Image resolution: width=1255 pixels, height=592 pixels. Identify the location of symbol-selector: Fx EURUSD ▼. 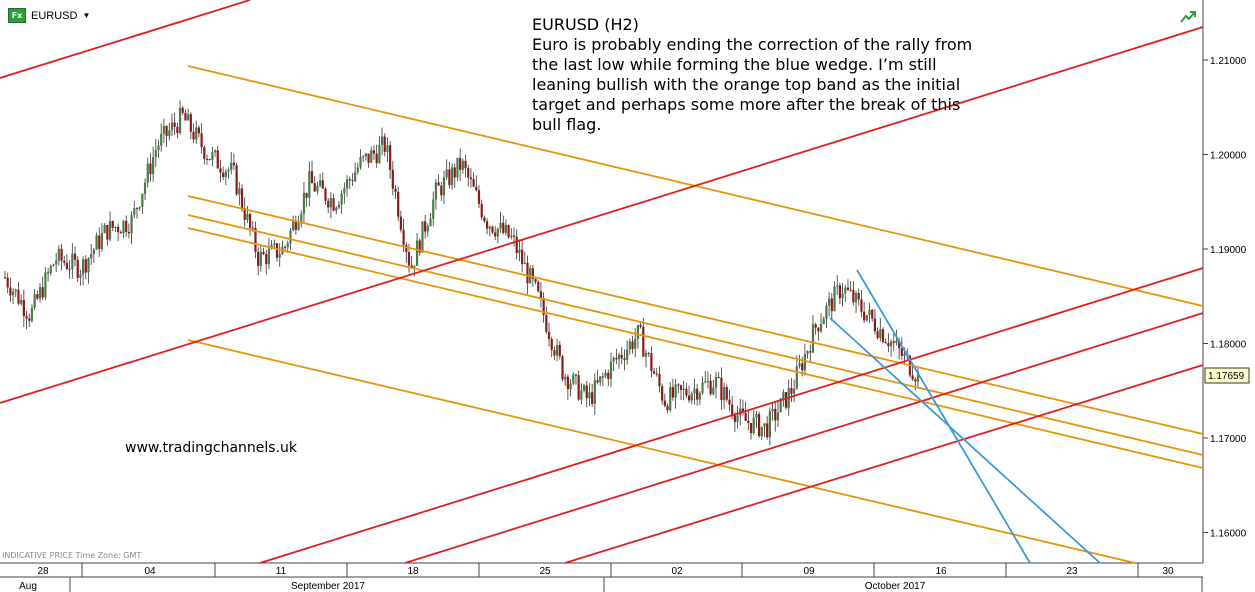
(49, 15).